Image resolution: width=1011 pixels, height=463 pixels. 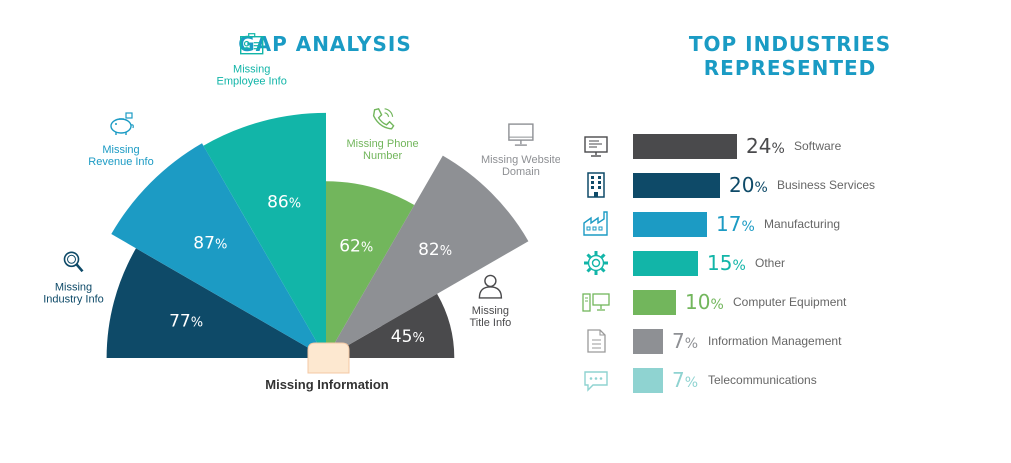 I want to click on gap-value-label: 86%, so click(x=284, y=203).